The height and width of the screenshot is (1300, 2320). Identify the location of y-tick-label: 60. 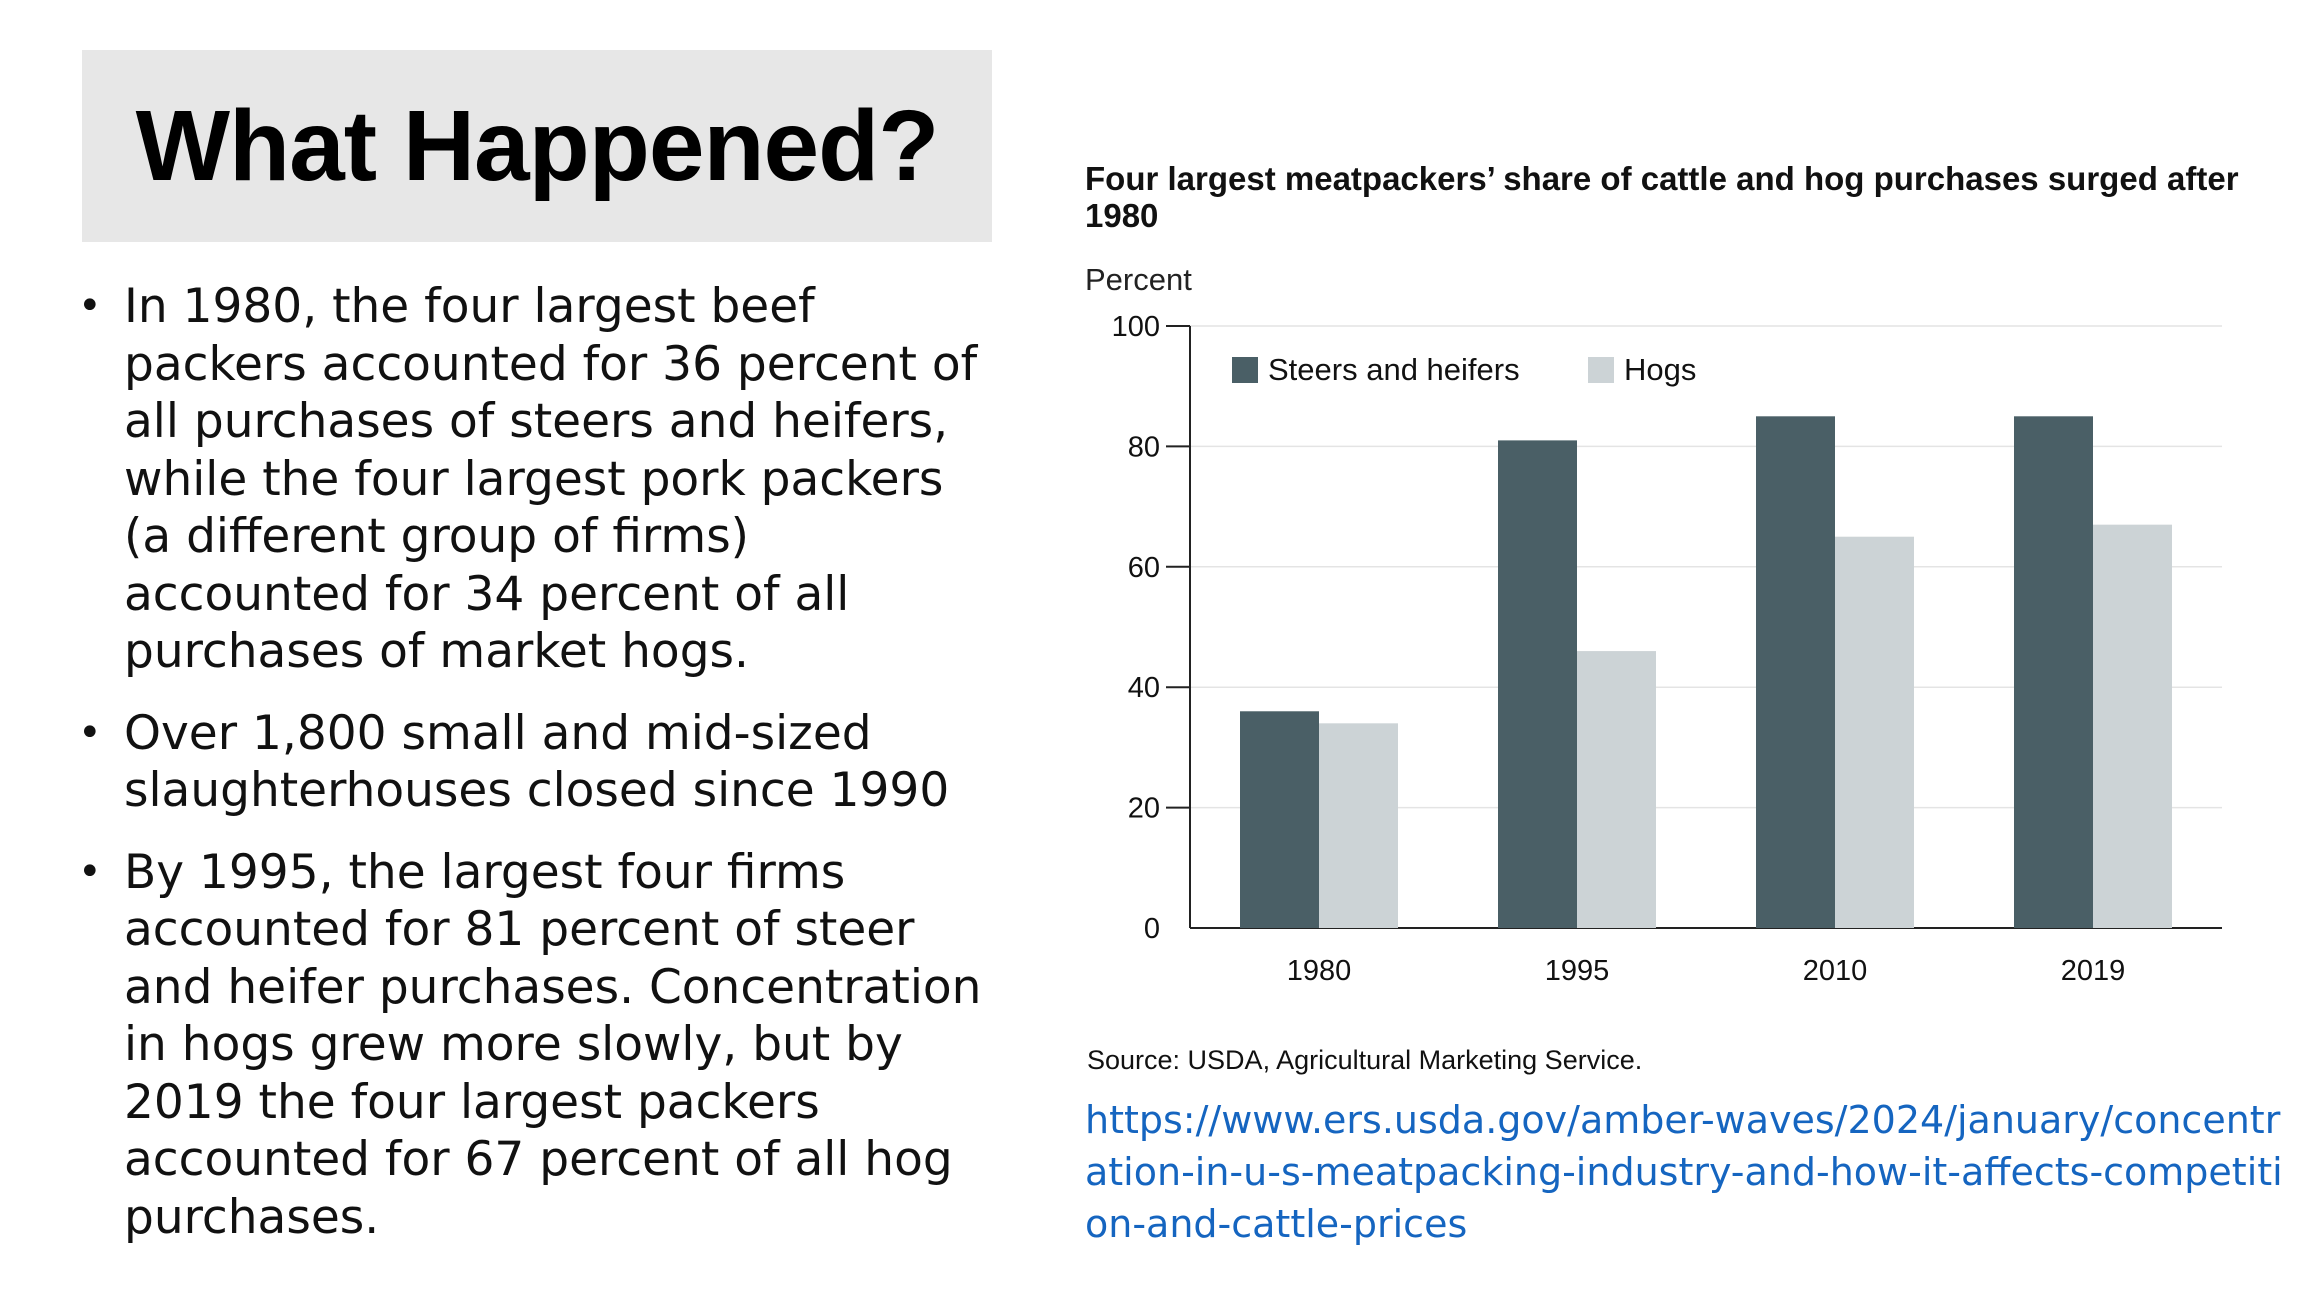
(1144, 568).